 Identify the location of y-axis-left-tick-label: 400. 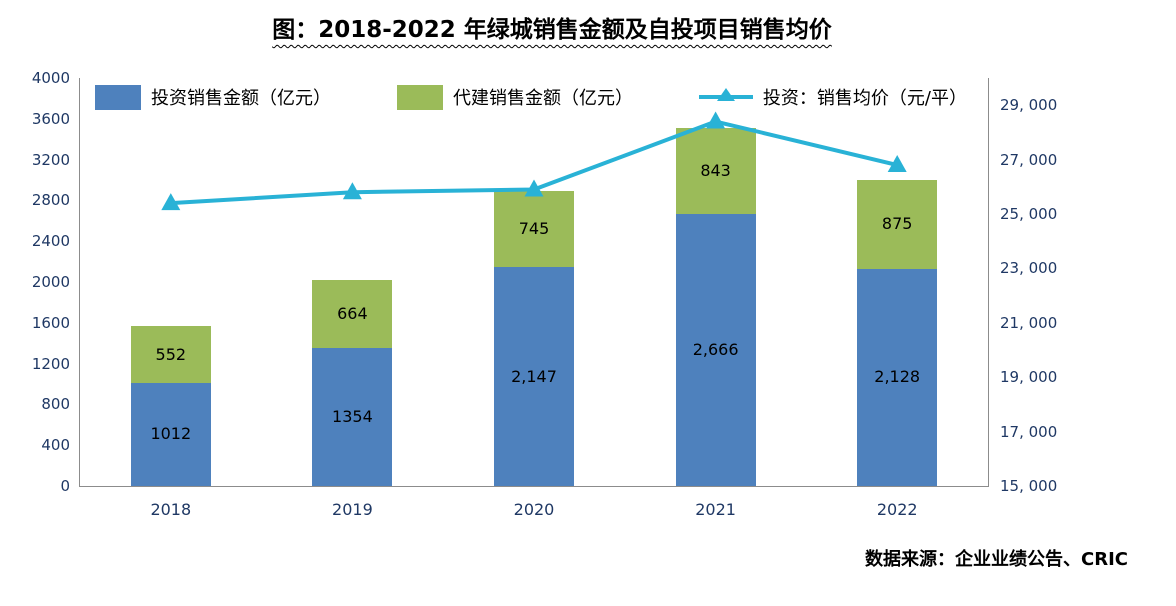
(55, 445).